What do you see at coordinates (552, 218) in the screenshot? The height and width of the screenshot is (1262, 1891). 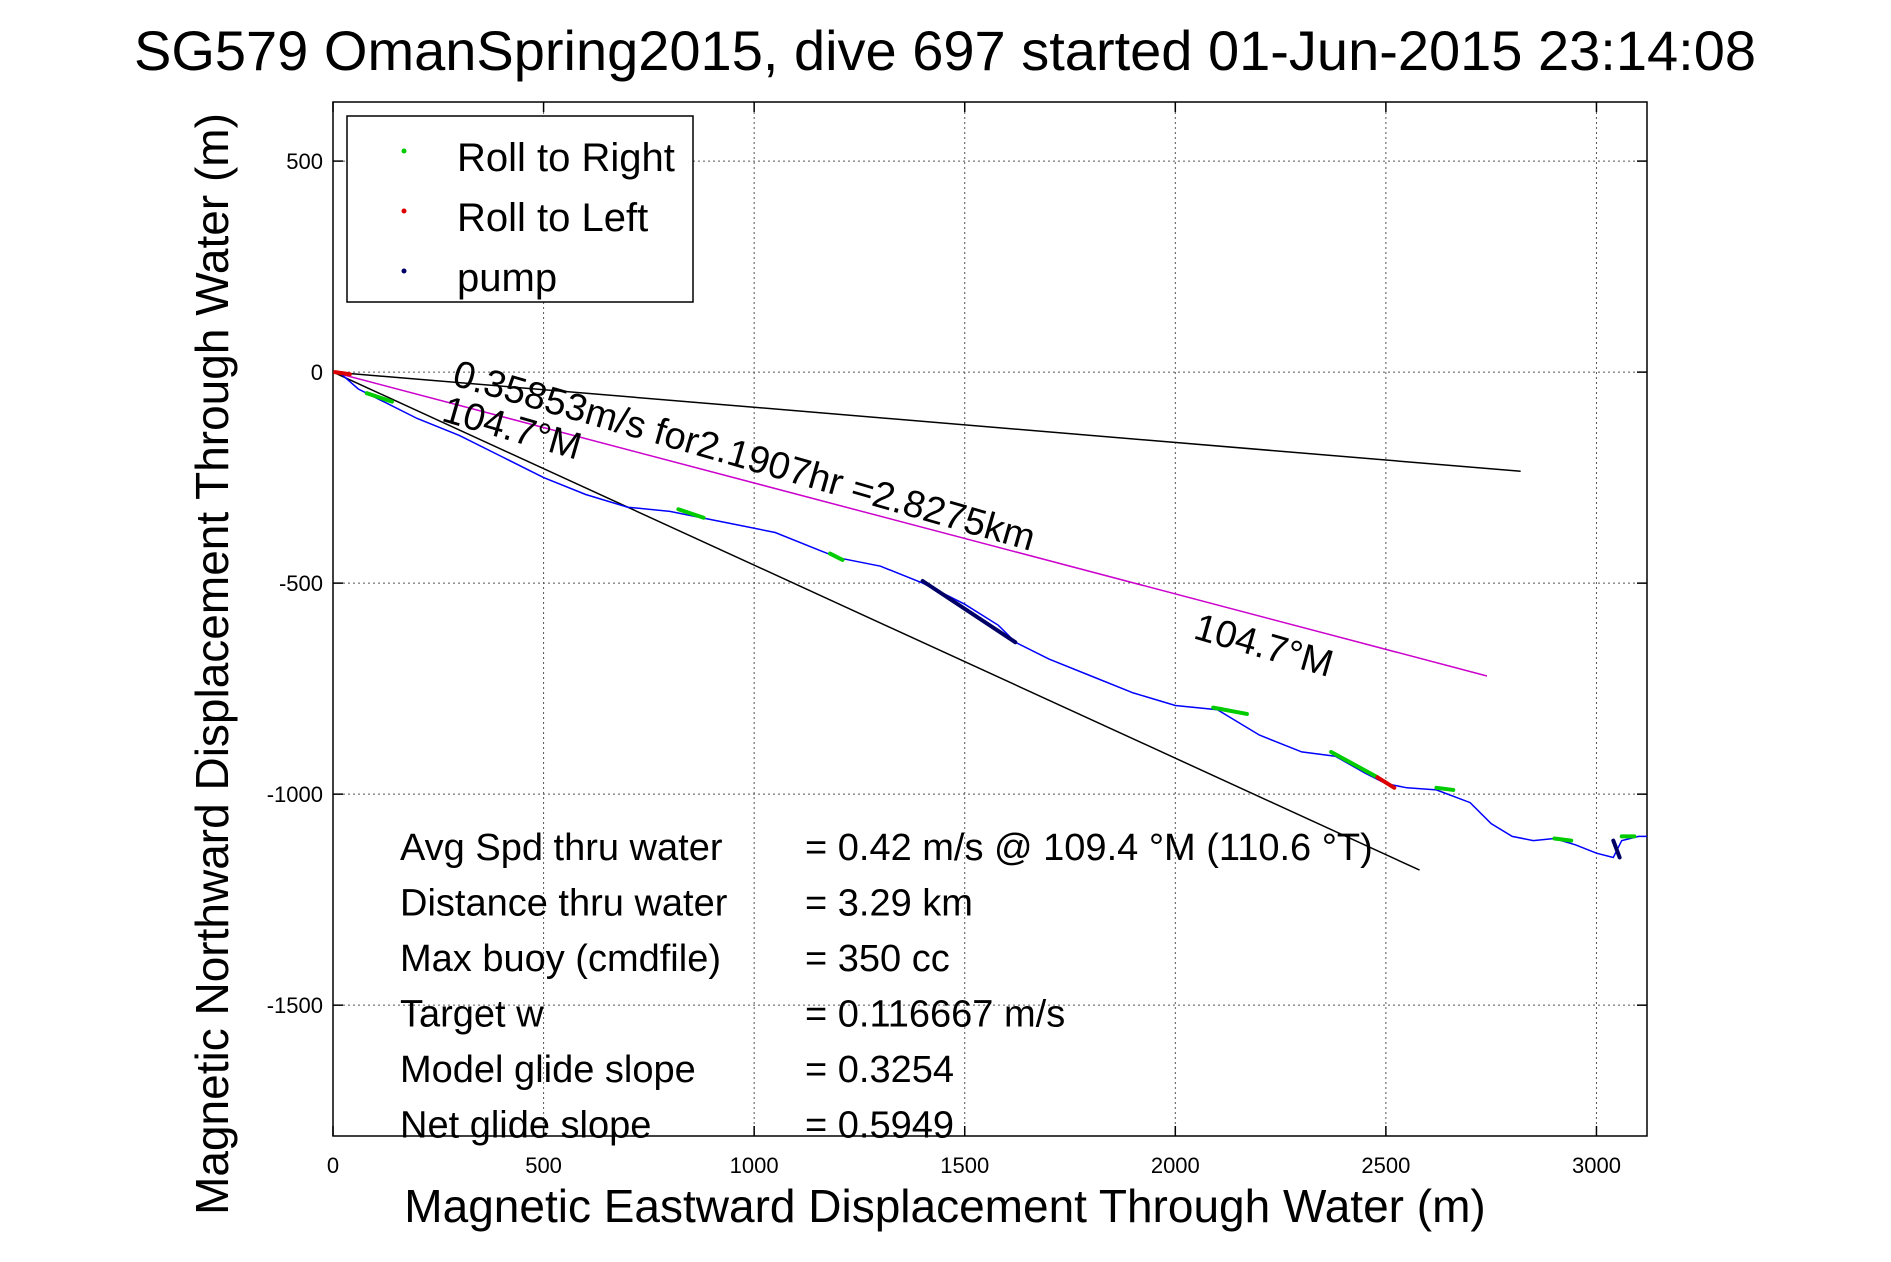 I see `legend-entry-label: Roll to Left` at bounding box center [552, 218].